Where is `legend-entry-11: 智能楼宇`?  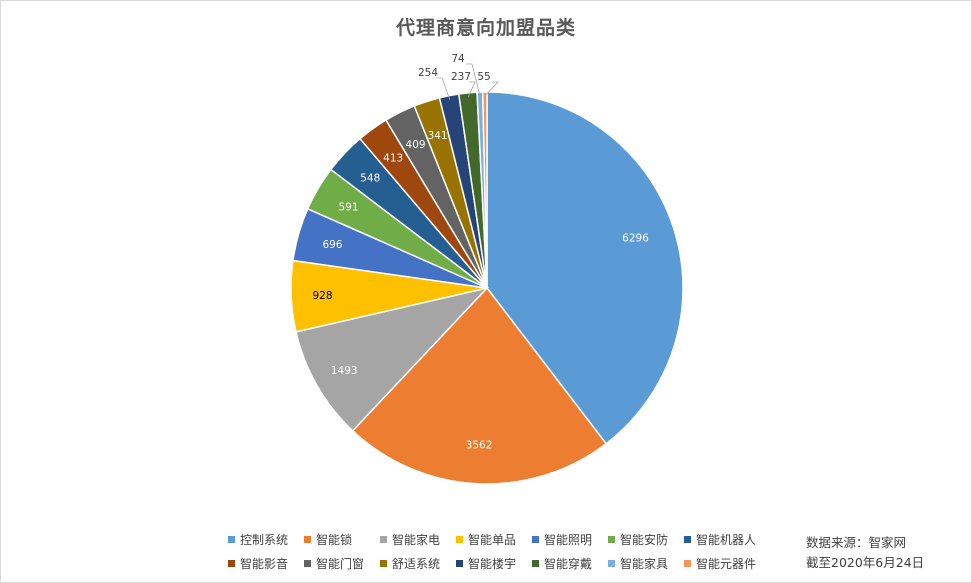
legend-entry-11: 智能楼宇 is located at coordinates (494, 563).